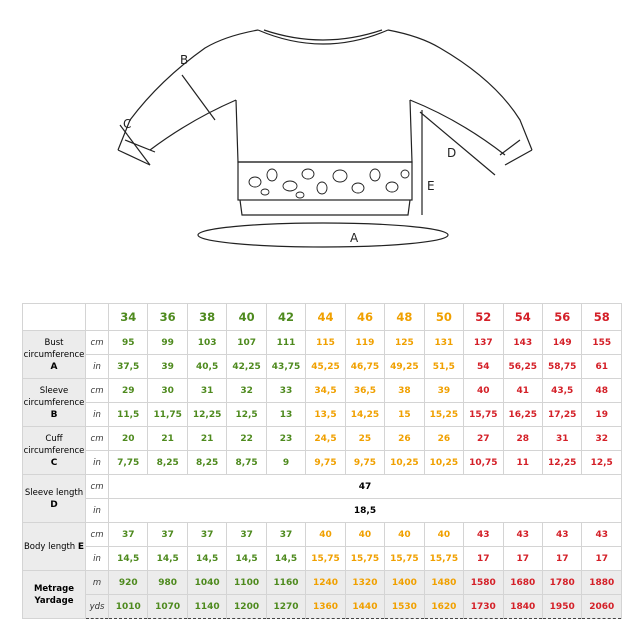 Image resolution: width=640 pixels, height=636 pixels. I want to click on size-header: 58, so click(601, 317).